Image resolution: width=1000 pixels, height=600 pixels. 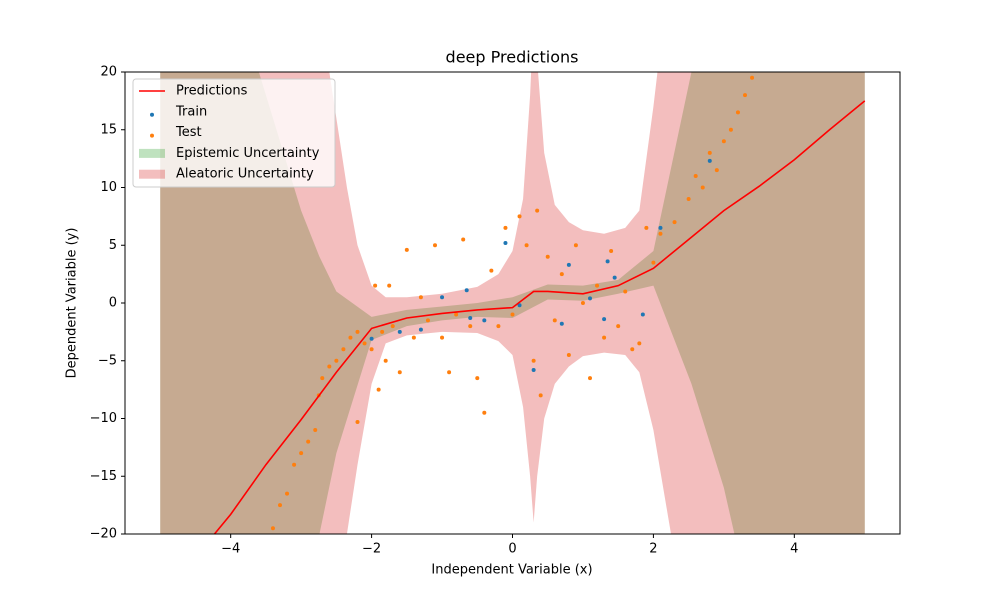 I want to click on legend-label: Aleatoric Uncertainty, so click(x=245, y=174).